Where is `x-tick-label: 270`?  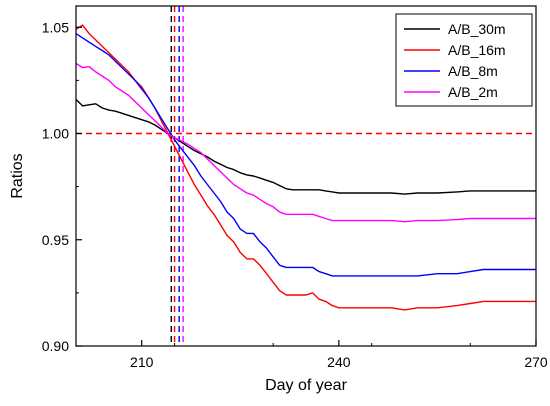 x-tick-label: 270 is located at coordinates (536, 362).